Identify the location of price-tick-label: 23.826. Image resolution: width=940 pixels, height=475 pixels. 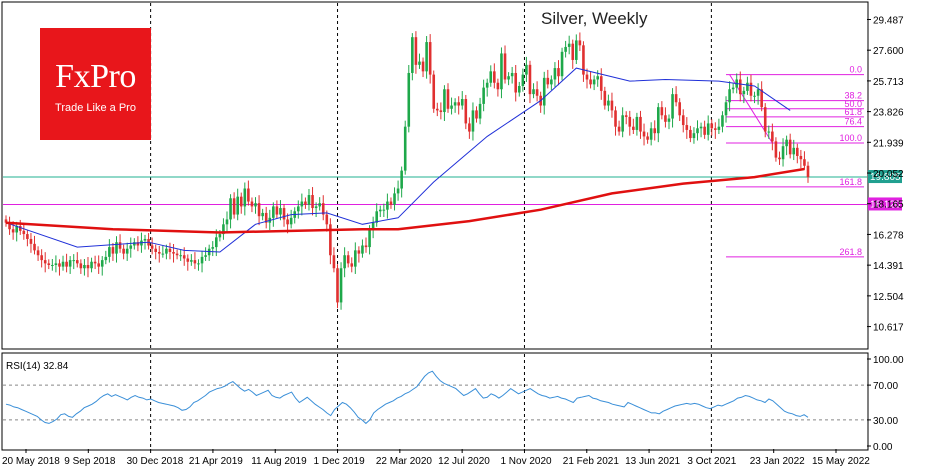
(888, 113).